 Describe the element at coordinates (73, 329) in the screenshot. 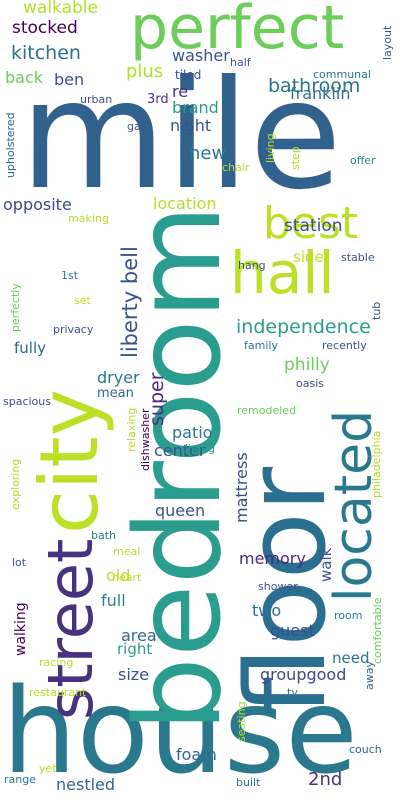

I see `word-privacy: privacy` at that location.